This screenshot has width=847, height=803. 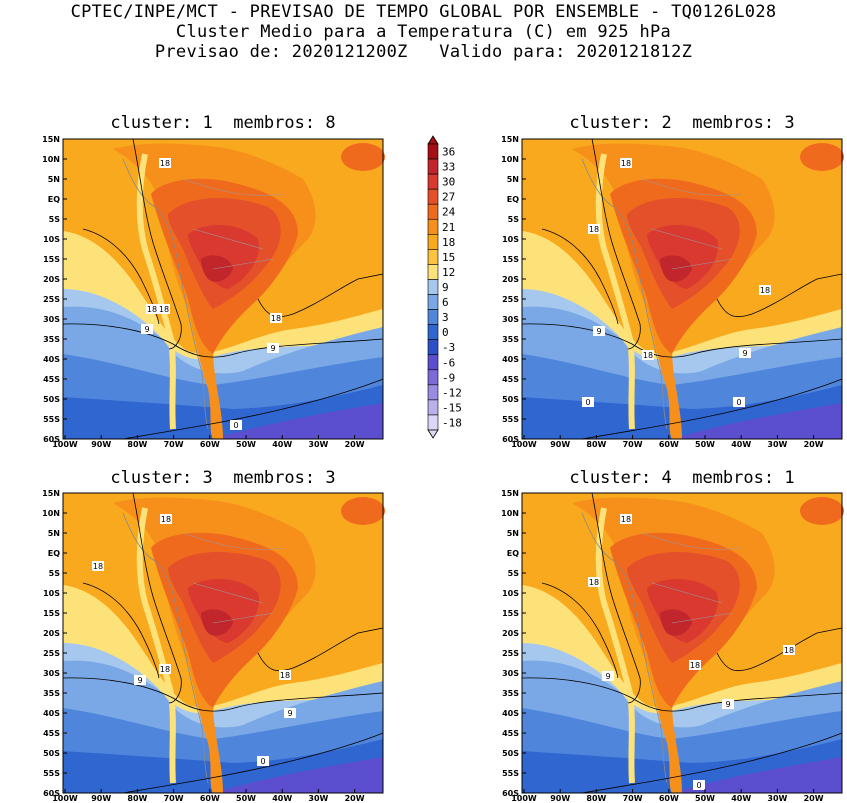 I want to click on lat-label: 50S, so click(x=51, y=753).